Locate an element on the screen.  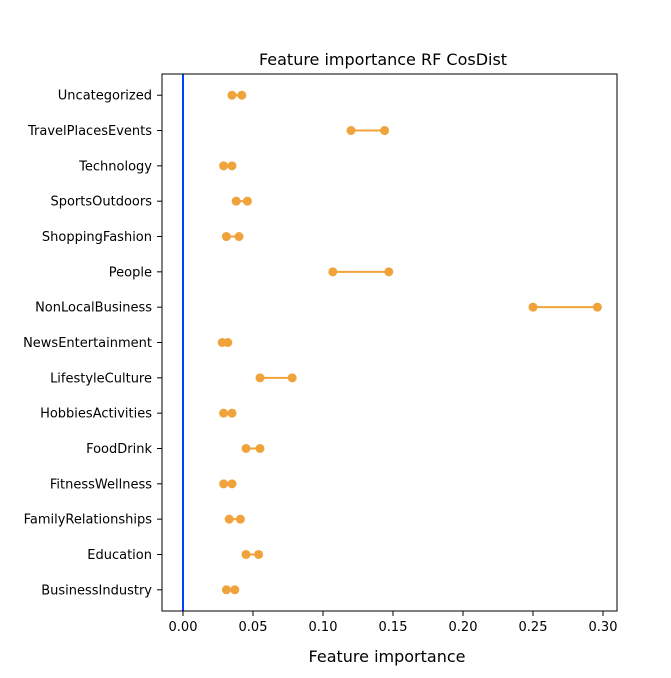
x-tick-label: 0.20 is located at coordinates (463, 627).